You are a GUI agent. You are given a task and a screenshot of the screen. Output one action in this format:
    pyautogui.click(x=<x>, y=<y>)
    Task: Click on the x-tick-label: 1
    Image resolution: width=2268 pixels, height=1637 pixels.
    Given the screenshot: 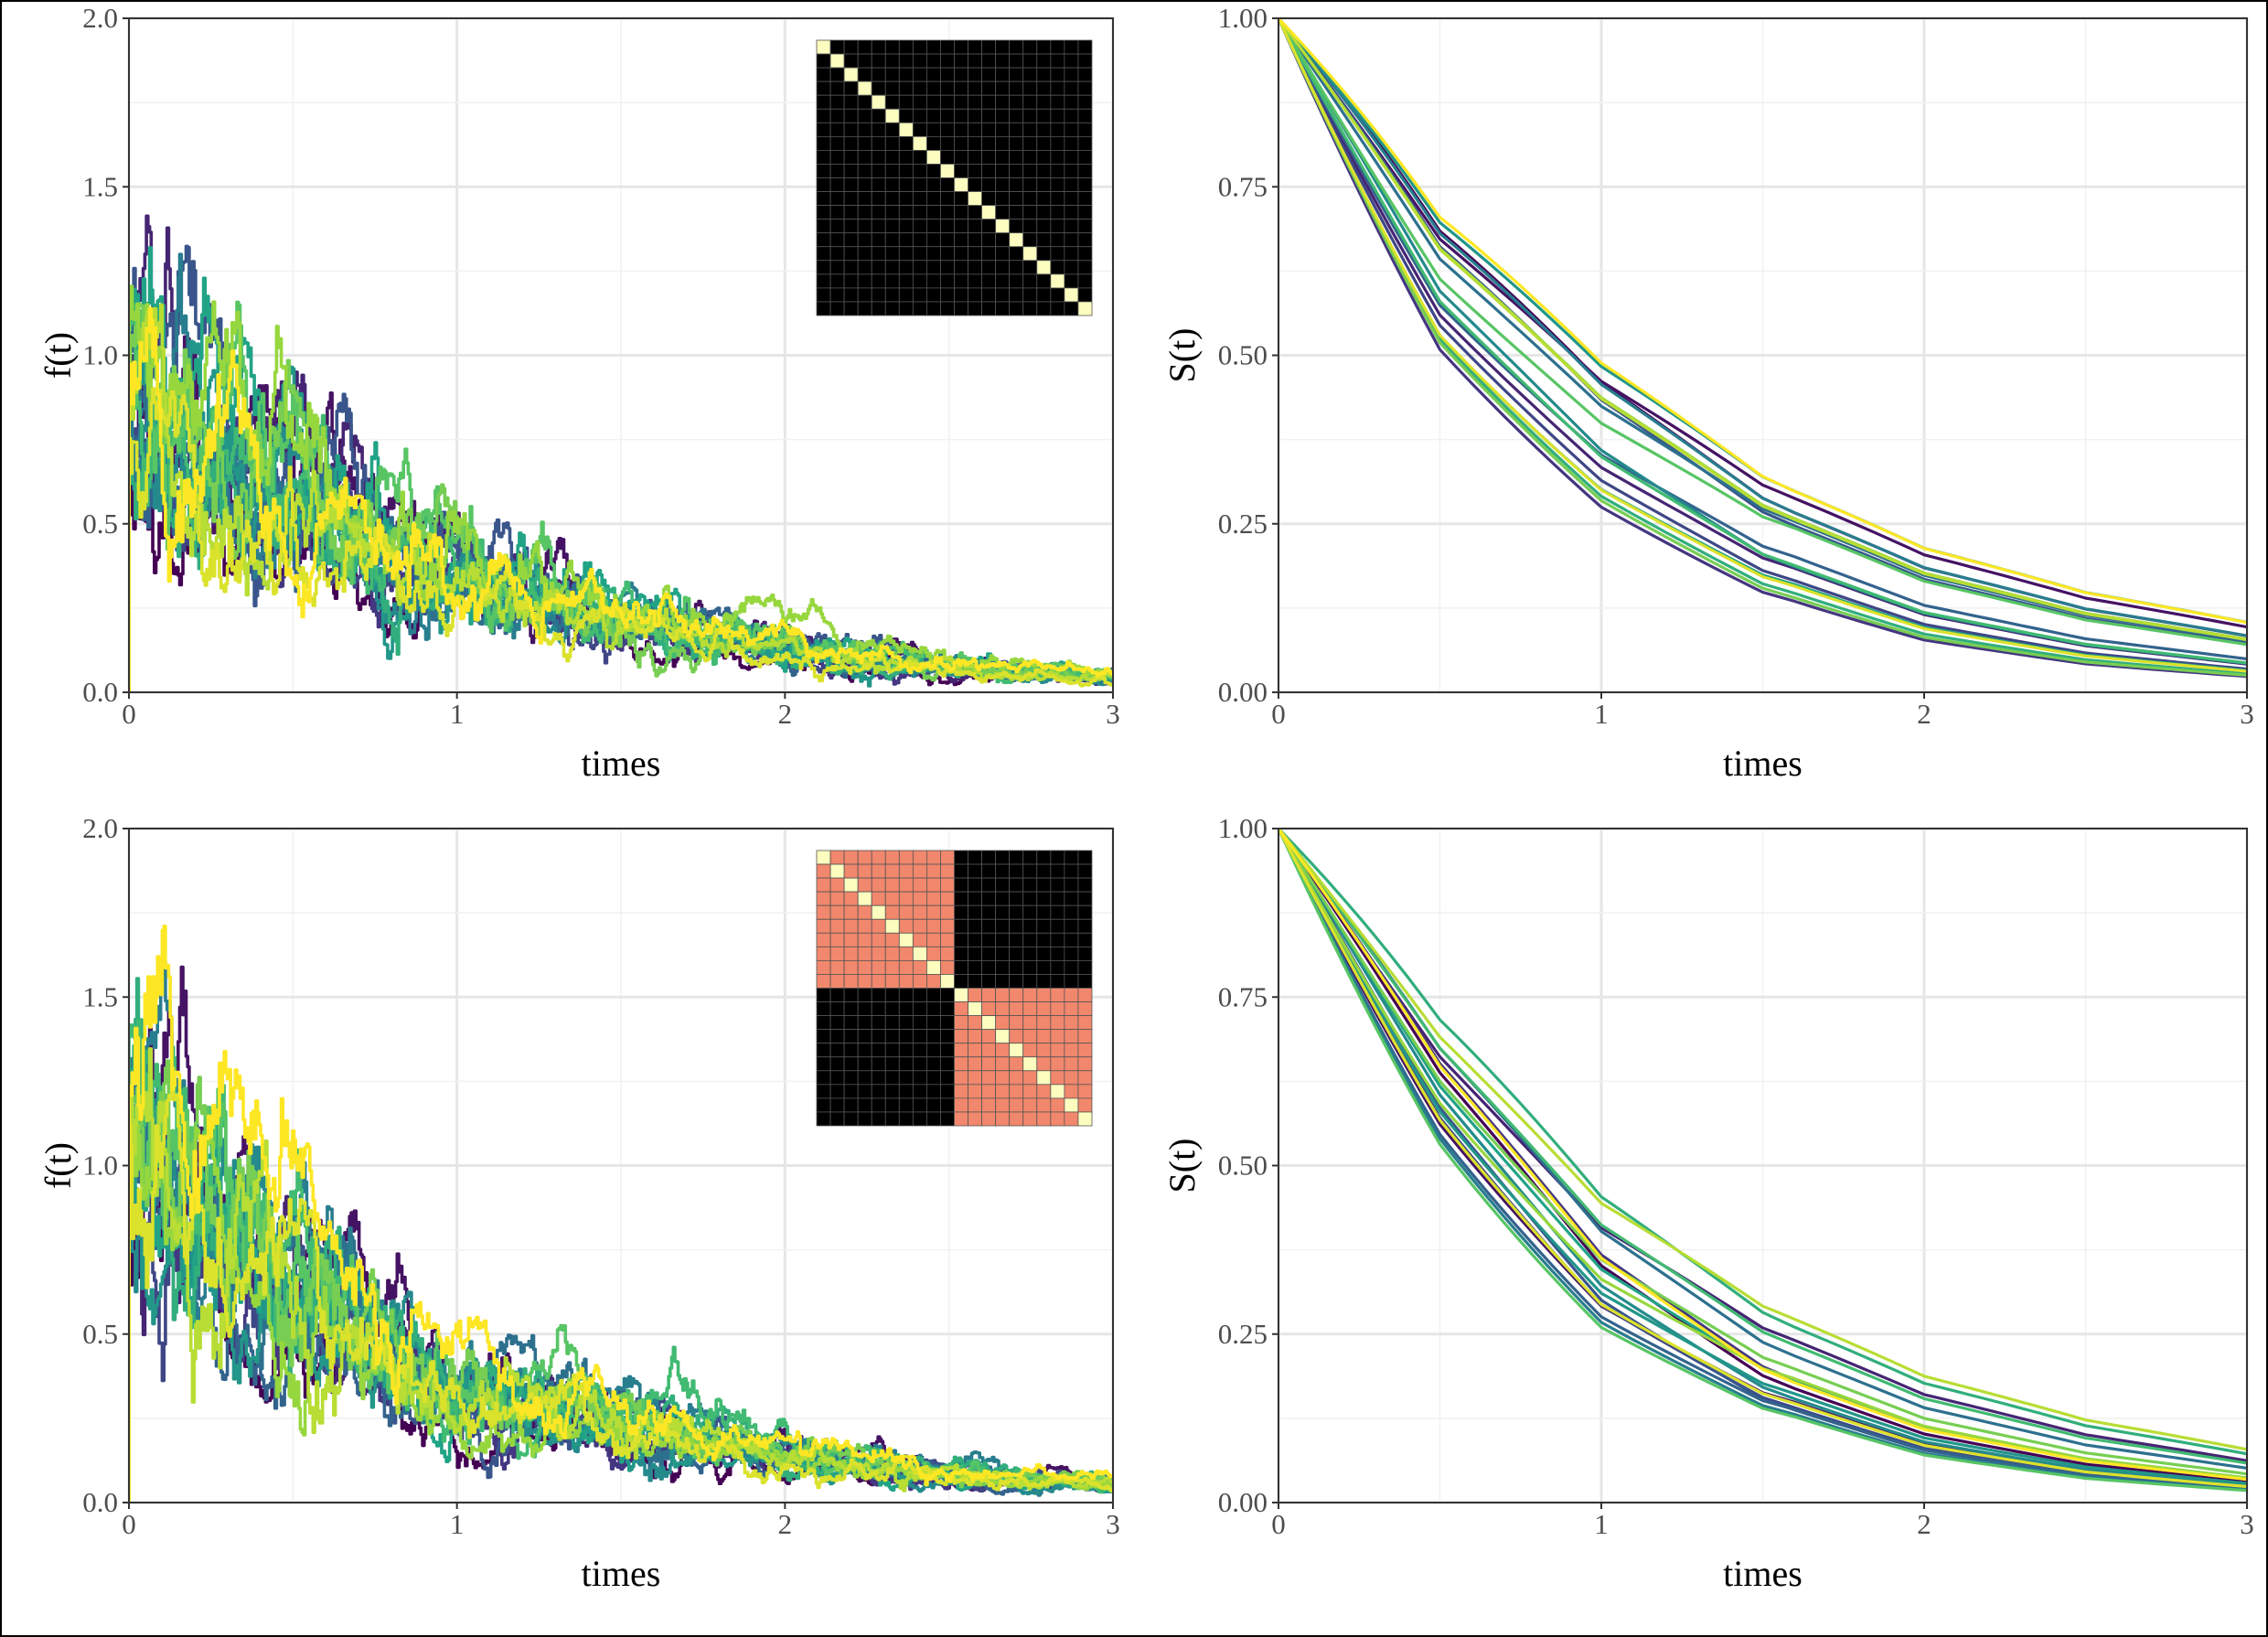 What is the action you would take?
    pyautogui.click(x=457, y=714)
    